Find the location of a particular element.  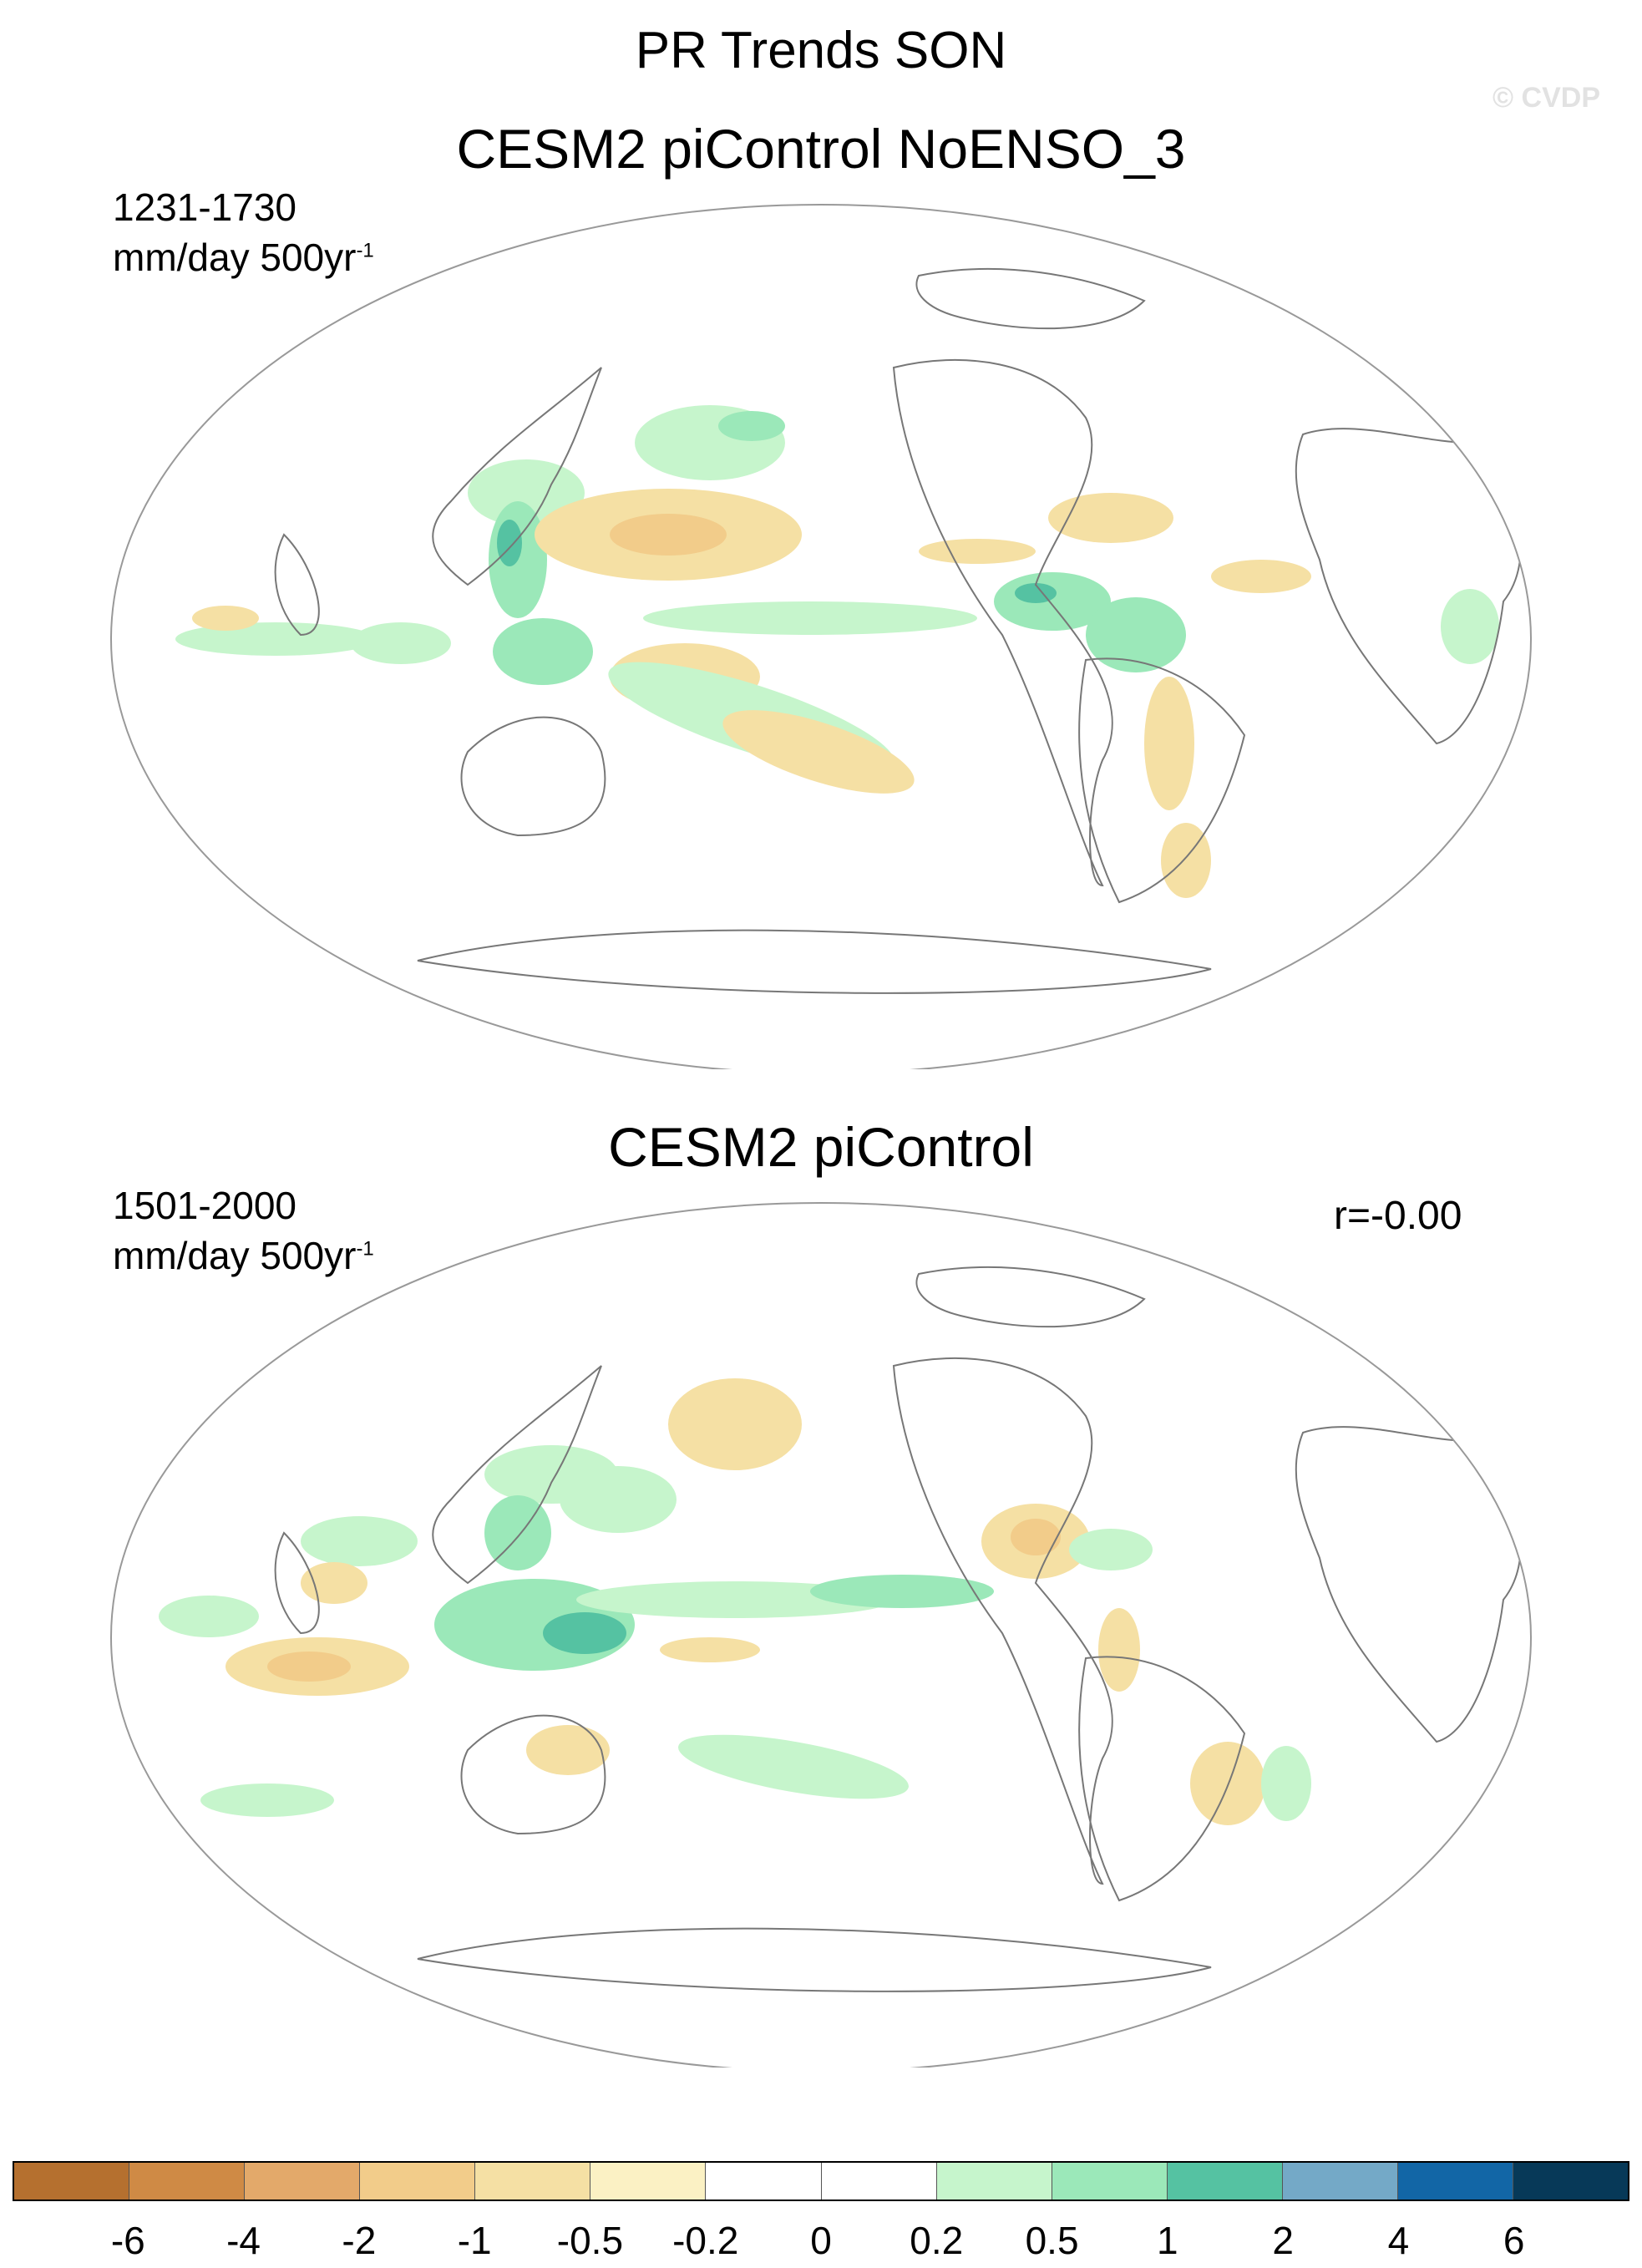

panel-2-units: mm/day 500yr-1 is located at coordinates (243, 1255).